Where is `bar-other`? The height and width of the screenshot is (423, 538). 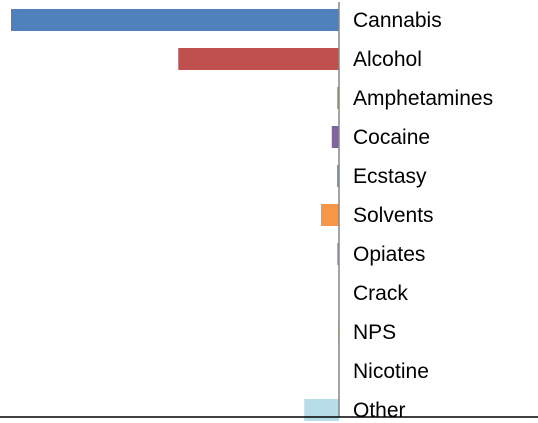
bar-other is located at coordinates (321, 410).